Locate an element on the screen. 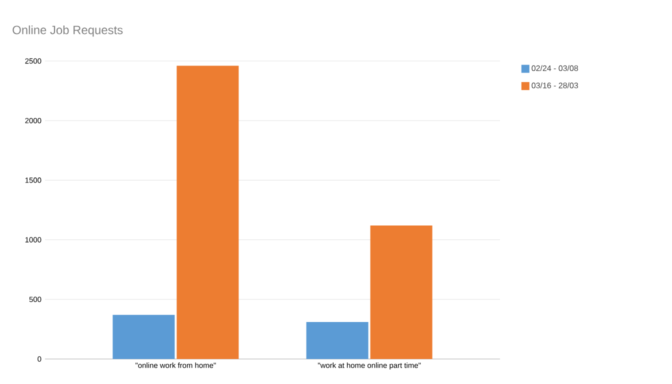 The width and height of the screenshot is (672, 384). chart-title: Online Job Requests is located at coordinates (67, 31).